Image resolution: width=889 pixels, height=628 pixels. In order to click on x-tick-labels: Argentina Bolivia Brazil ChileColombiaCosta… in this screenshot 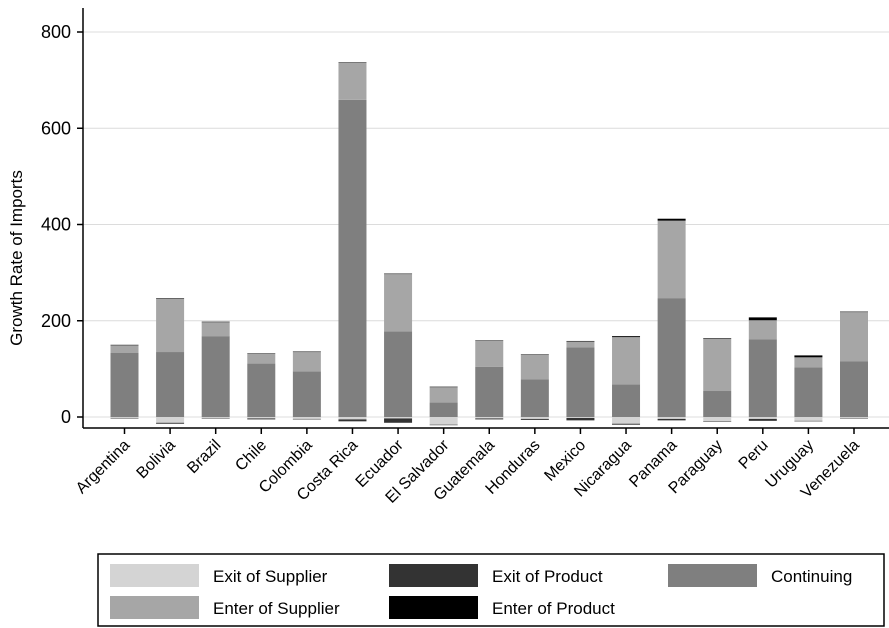, I will do `click(468, 467)`.